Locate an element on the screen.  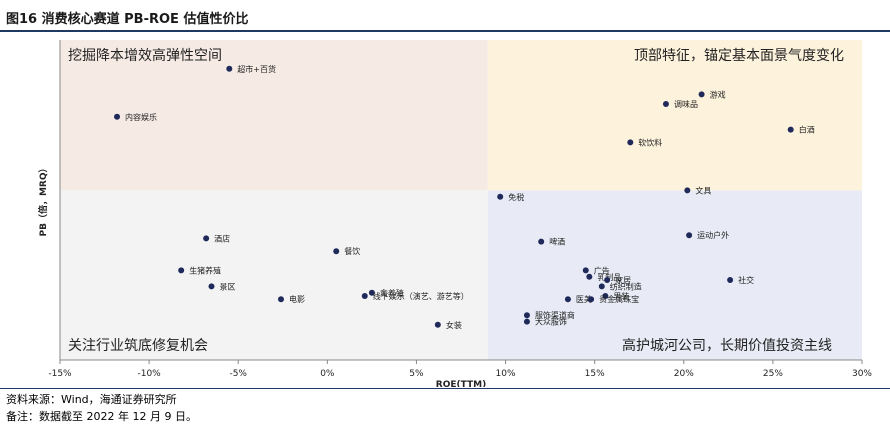
point-label: 贵金属珠宝 is located at coordinates (619, 299).